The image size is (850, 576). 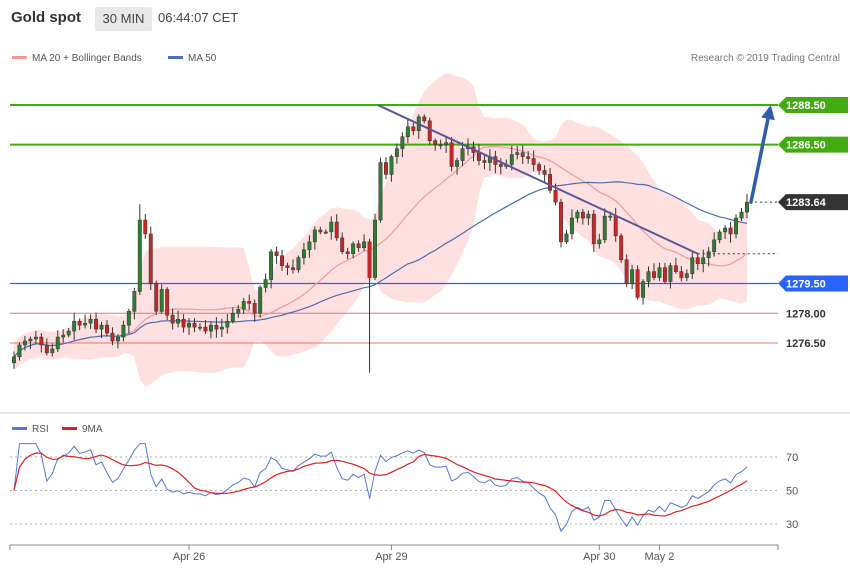 What do you see at coordinates (394, 554) in the screenshot?
I see `x-axis: Apr 26 Apr 29 Apr 30 May 2` at bounding box center [394, 554].